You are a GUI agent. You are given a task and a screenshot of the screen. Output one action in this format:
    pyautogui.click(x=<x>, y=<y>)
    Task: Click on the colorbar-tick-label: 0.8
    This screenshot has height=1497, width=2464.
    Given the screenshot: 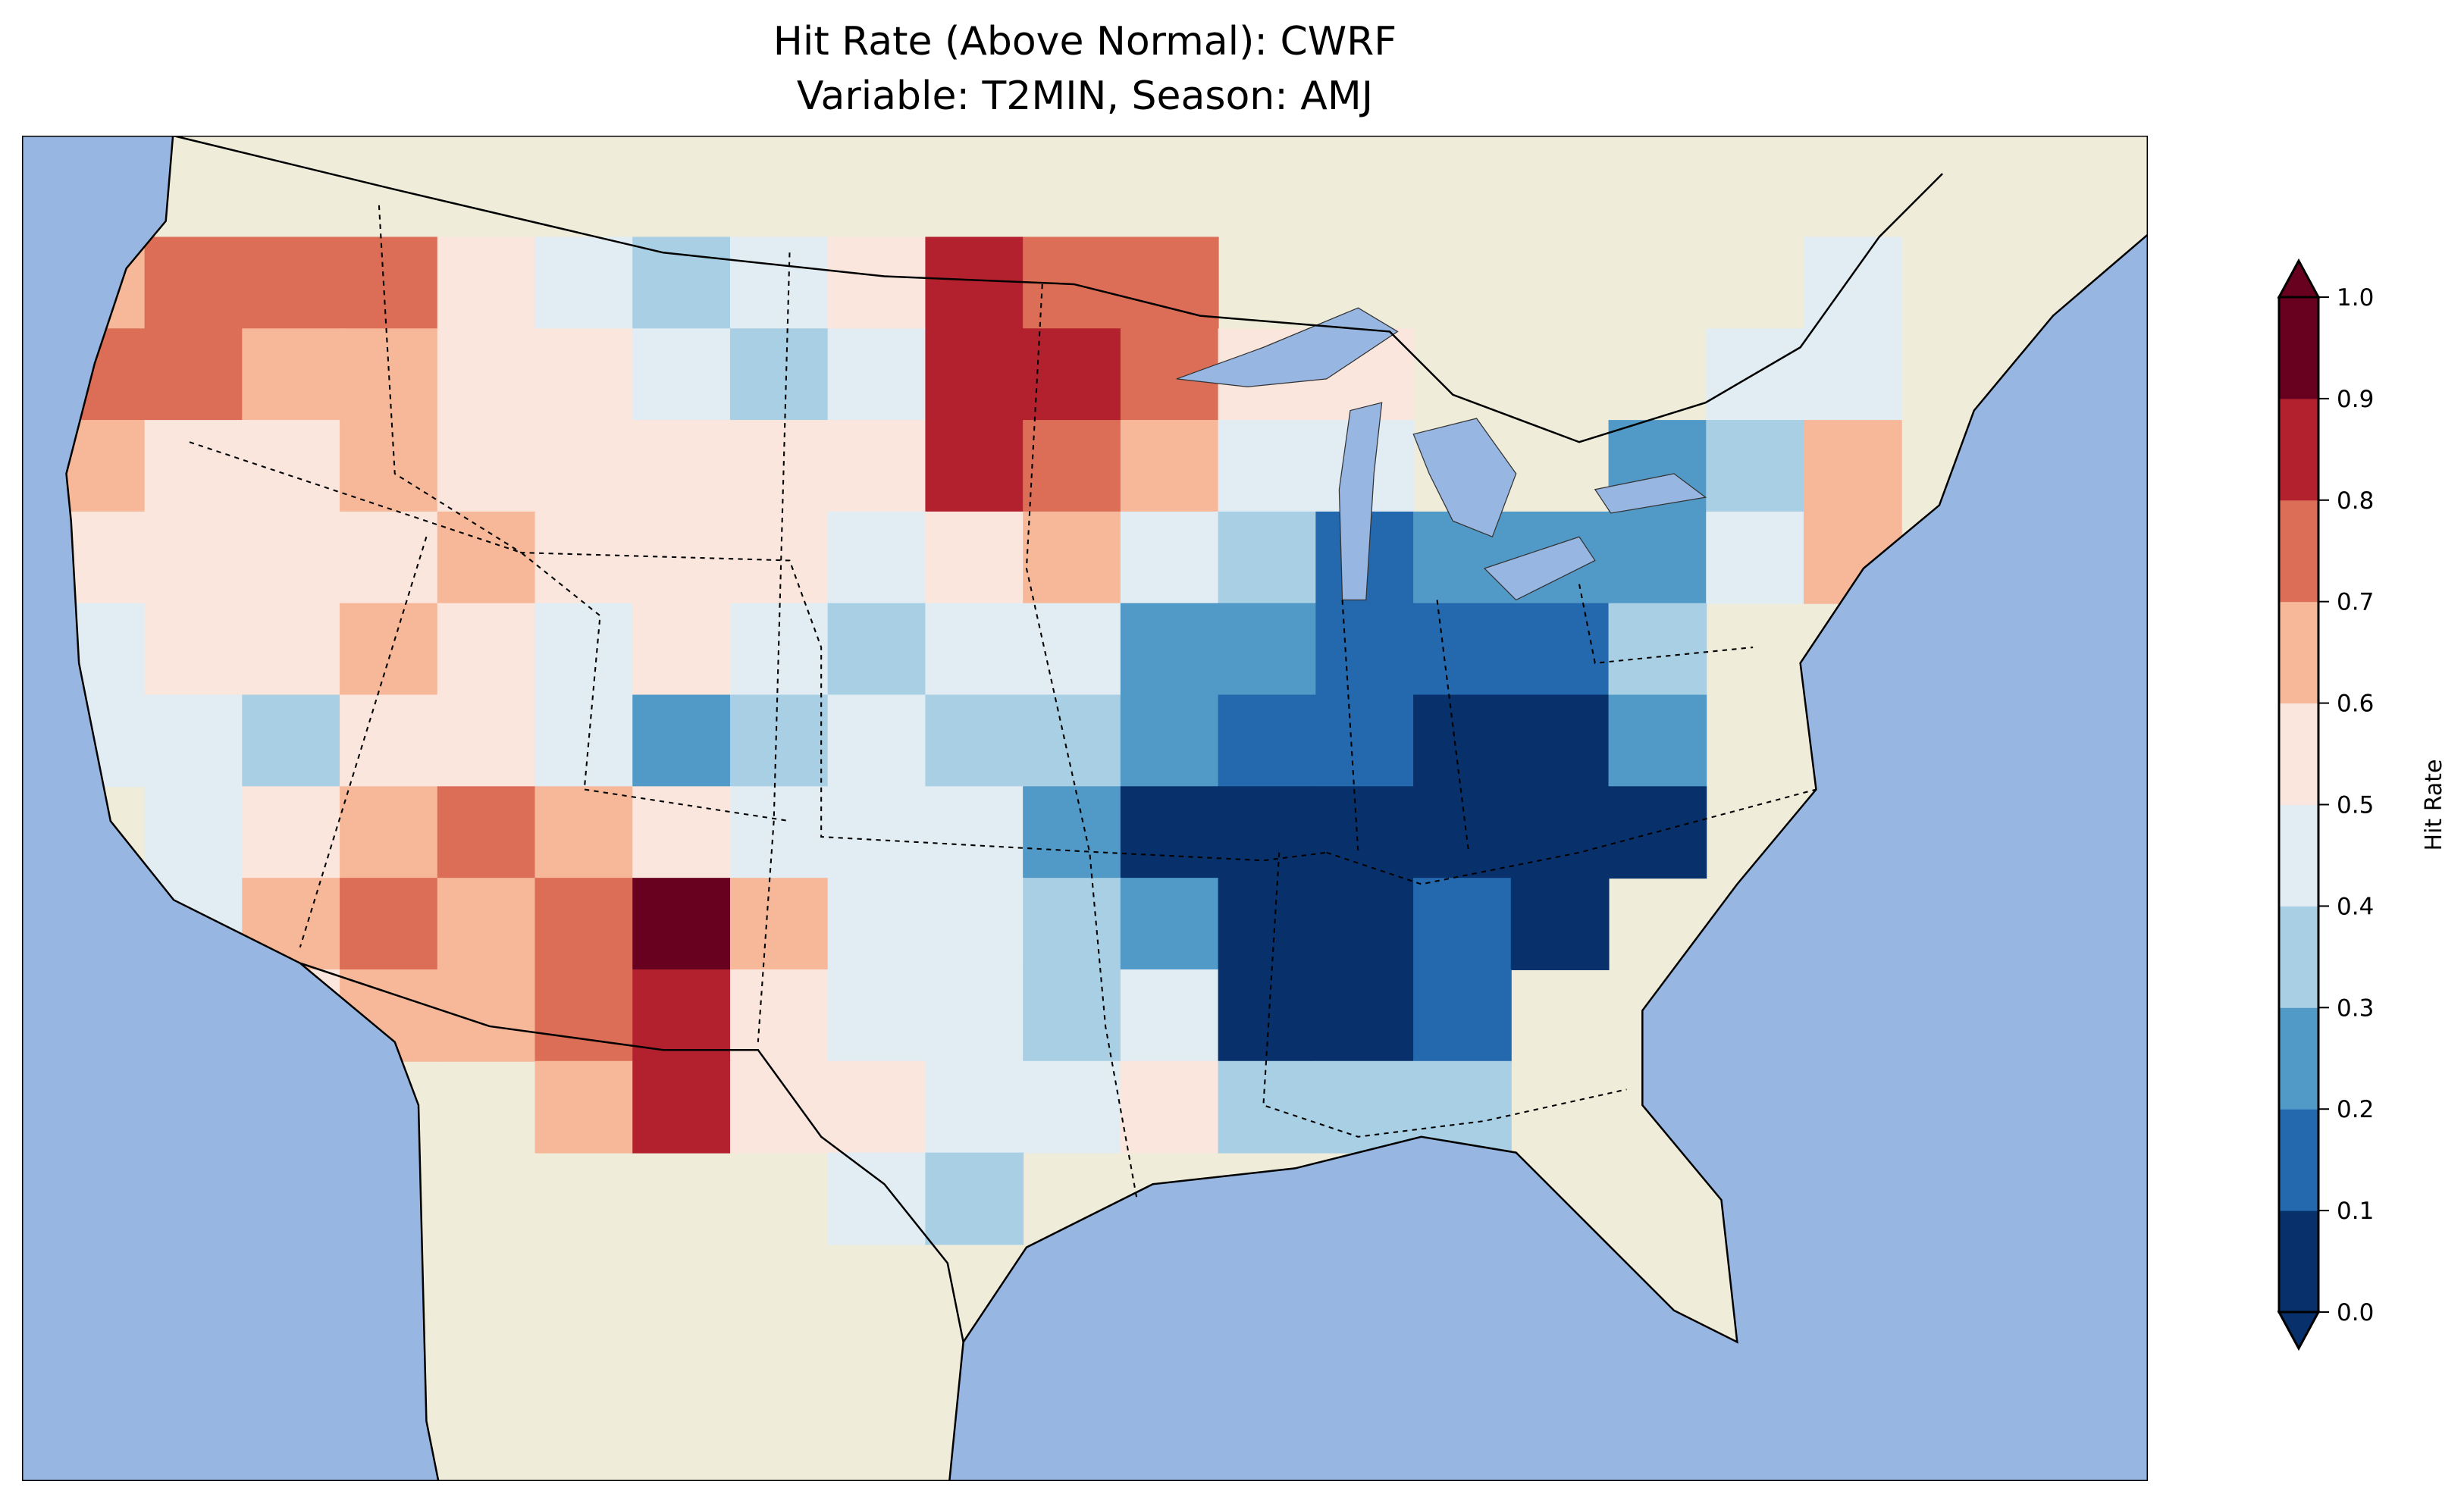 What is the action you would take?
    pyautogui.click(x=2355, y=501)
    